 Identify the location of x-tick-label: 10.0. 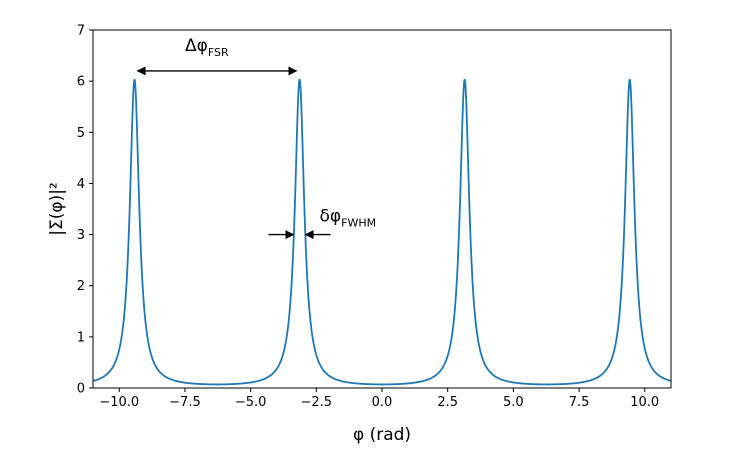
(644, 402).